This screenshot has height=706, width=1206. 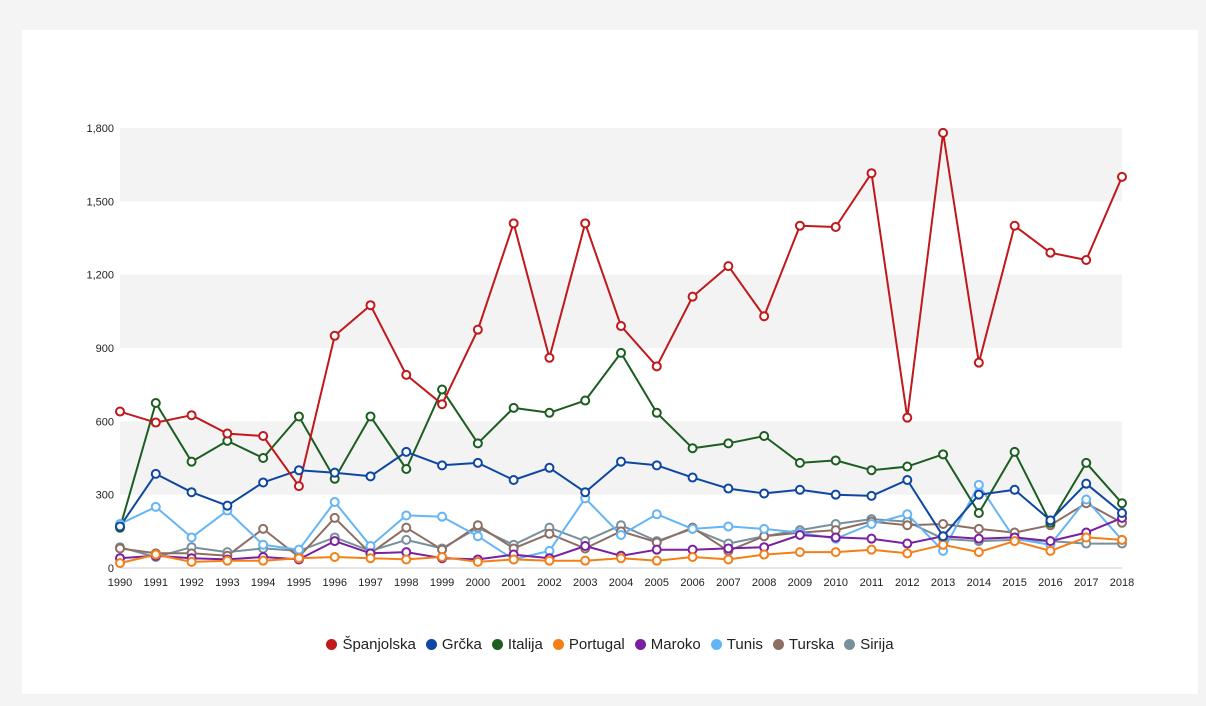 What do you see at coordinates (869, 644) in the screenshot?
I see `legend-item: Sirija` at bounding box center [869, 644].